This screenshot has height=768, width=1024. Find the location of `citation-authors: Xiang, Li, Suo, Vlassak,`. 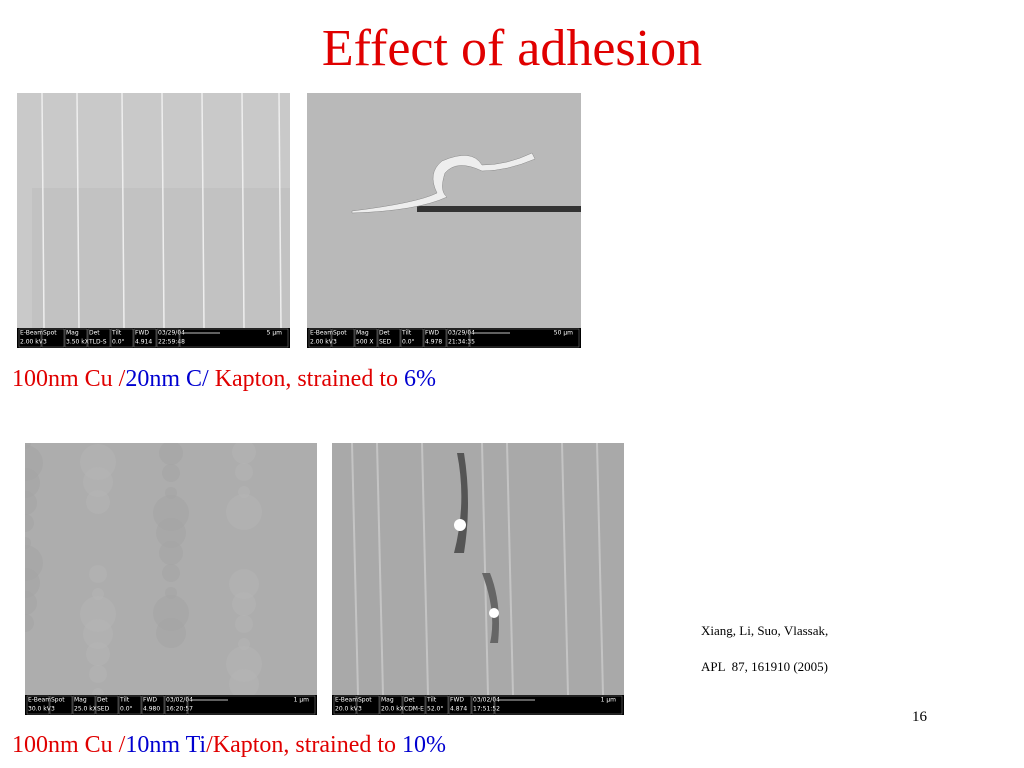

citation-authors: Xiang, Li, Suo, Vlassak, is located at coordinates (765, 630).